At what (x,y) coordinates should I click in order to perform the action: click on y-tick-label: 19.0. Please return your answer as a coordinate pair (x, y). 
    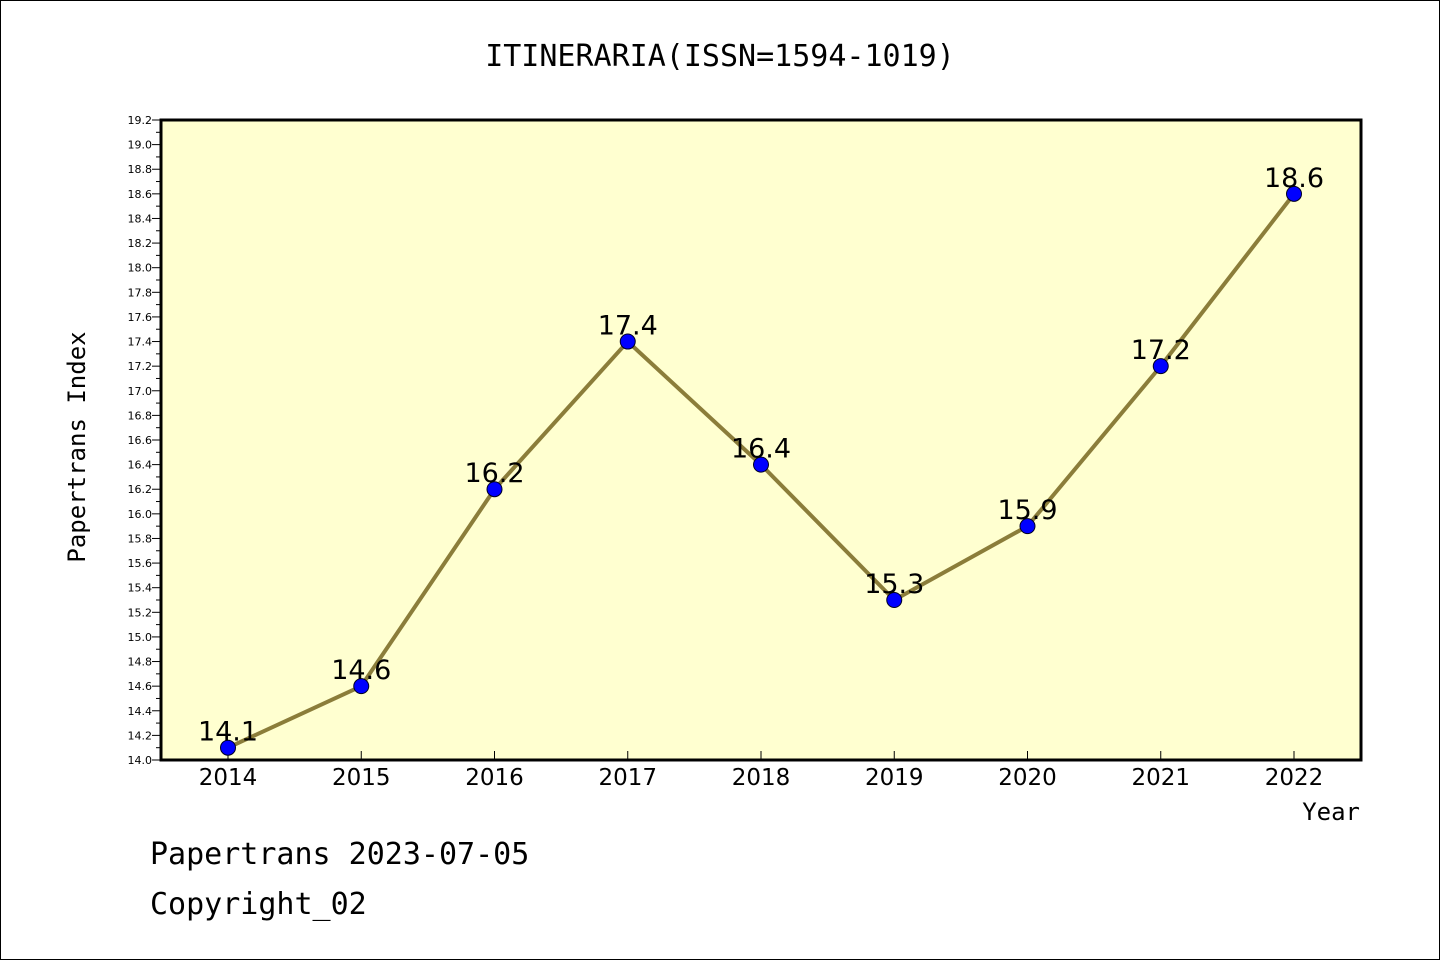
    Looking at the image, I should click on (140, 145).